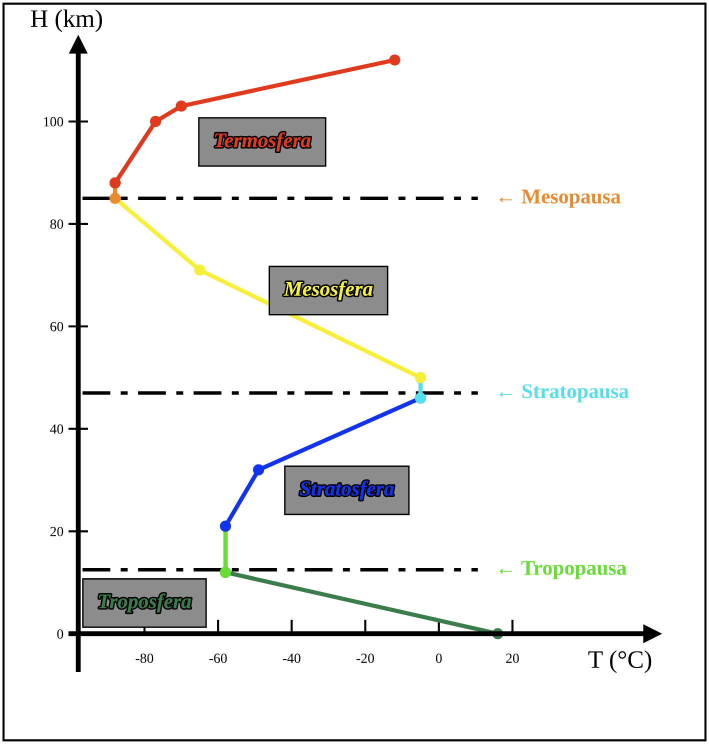  Describe the element at coordinates (145, 603) in the screenshot. I see `annotation: Troposfera` at that location.